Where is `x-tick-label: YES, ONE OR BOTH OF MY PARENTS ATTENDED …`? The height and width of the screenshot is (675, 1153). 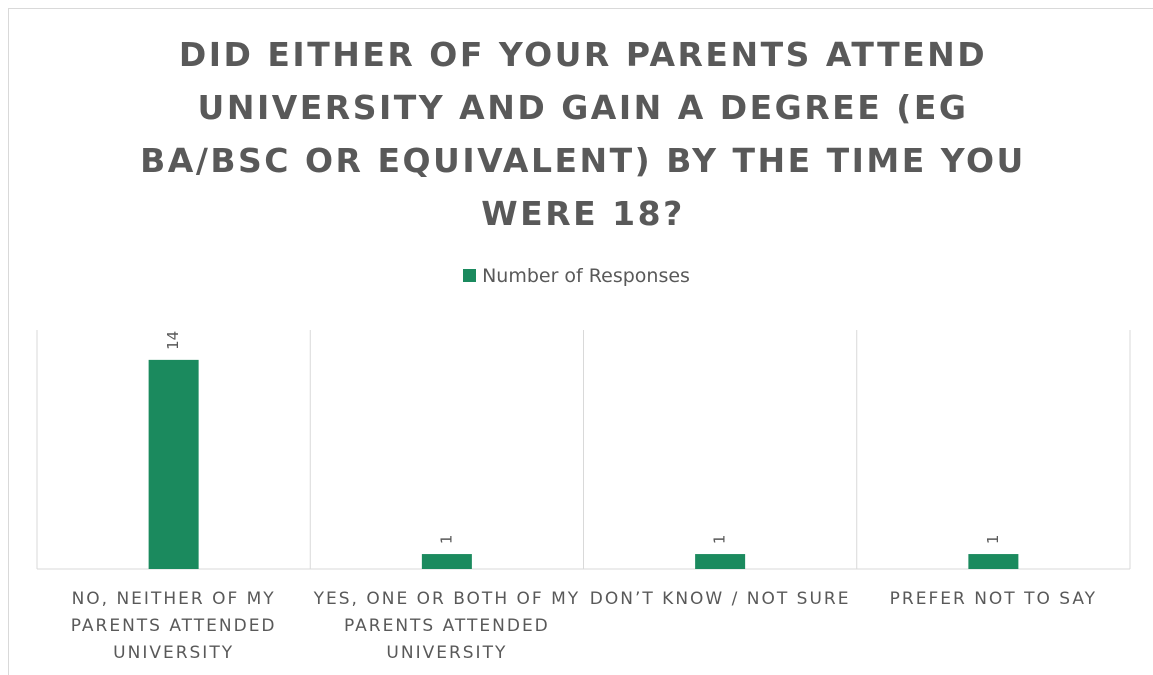 x-tick-label: YES, ONE OR BOTH OF MY PARENTS ATTENDED … is located at coordinates (447, 626).